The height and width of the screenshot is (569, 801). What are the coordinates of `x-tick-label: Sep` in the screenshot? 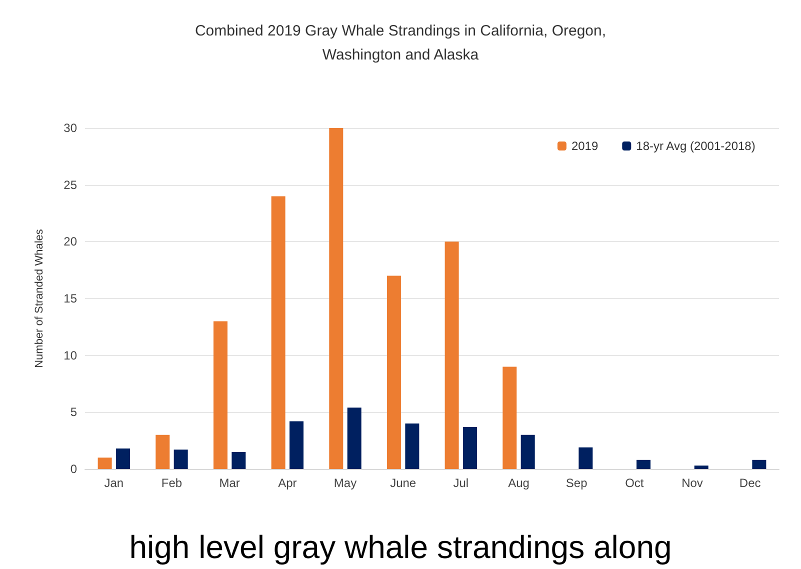 It's located at (577, 483).